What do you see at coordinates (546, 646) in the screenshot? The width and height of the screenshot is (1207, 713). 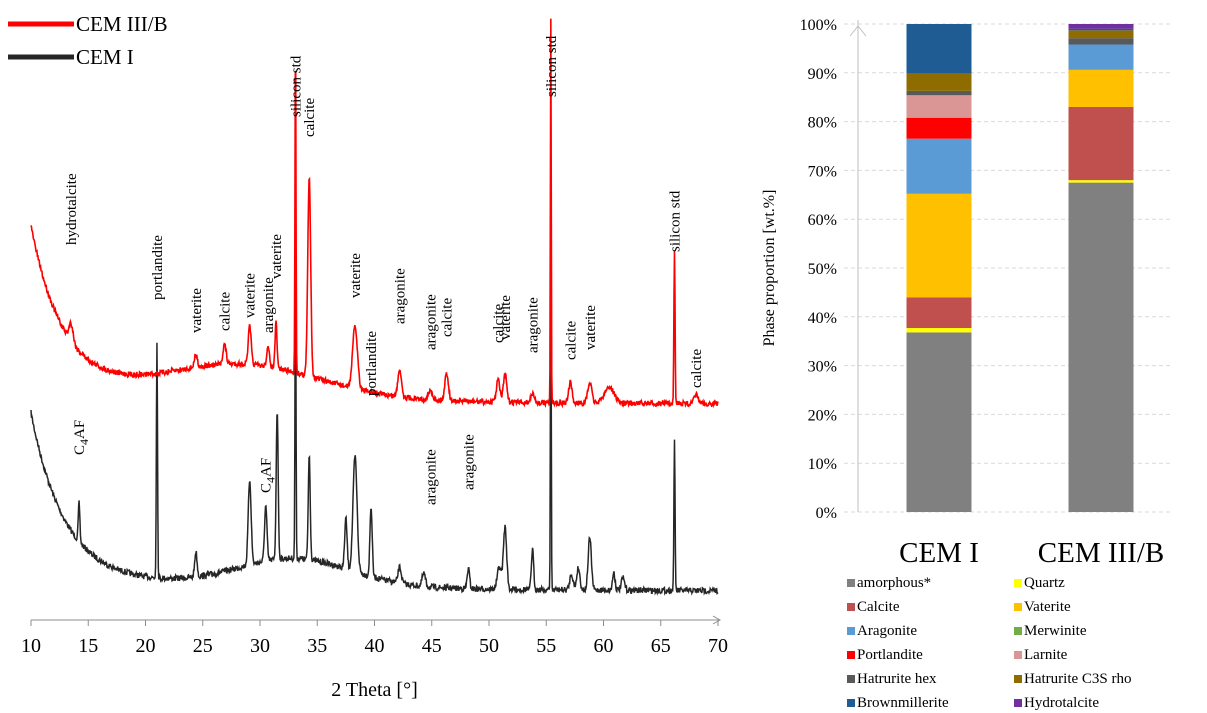 I see `x-tick-label: 55` at bounding box center [546, 646].